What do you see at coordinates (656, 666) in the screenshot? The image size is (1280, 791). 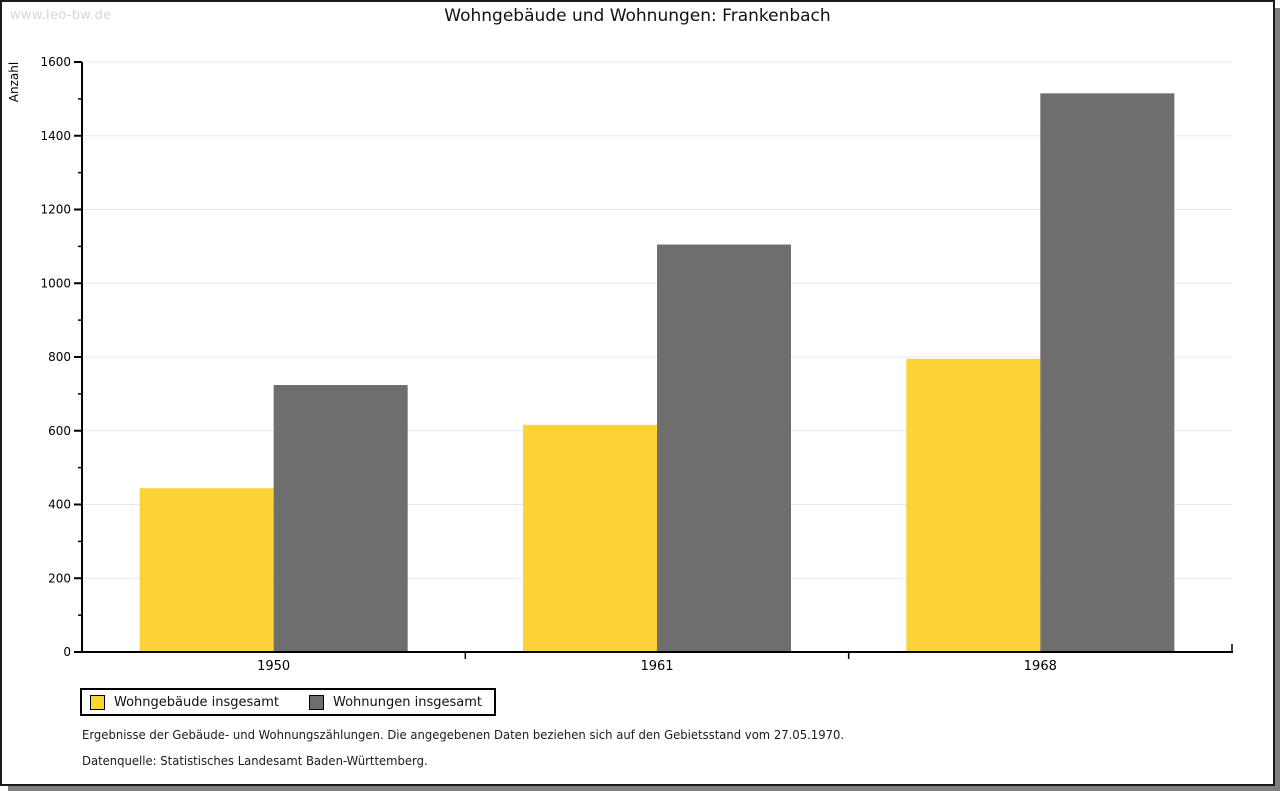 I see `x-tick-label: 1961` at bounding box center [656, 666].